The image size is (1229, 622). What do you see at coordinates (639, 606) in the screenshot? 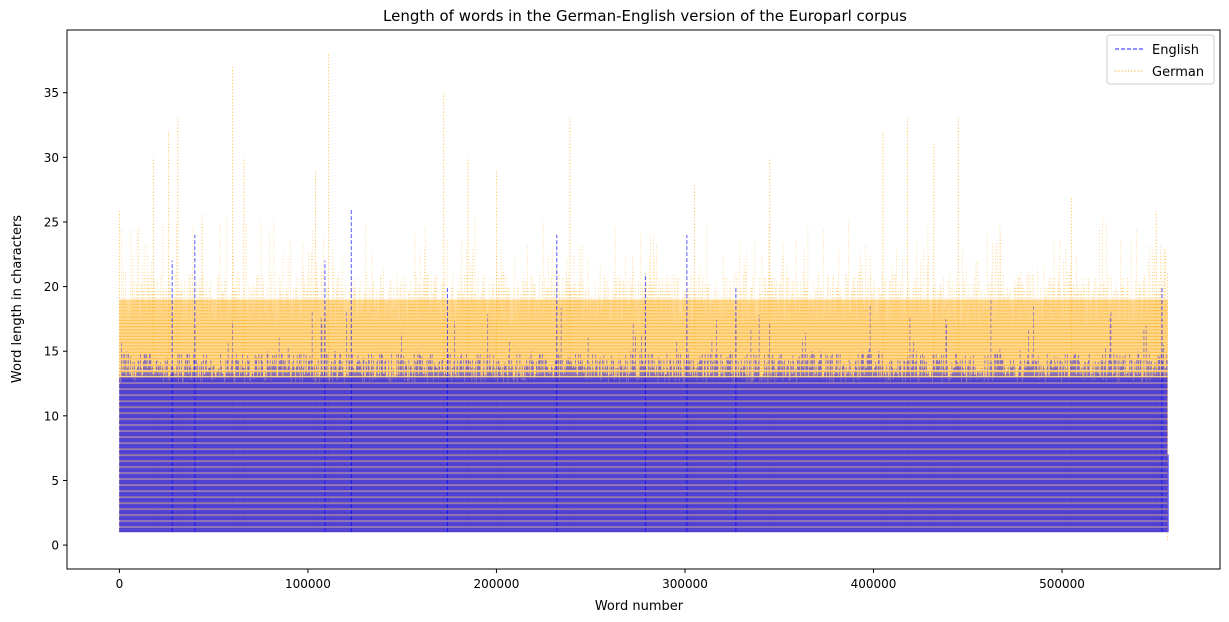
I see `x-axis-label: Word number` at bounding box center [639, 606].